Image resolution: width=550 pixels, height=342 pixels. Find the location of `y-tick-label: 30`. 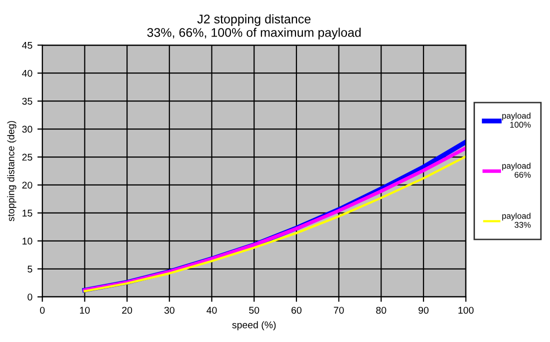

y-tick-label: 30 is located at coordinates (27, 129).